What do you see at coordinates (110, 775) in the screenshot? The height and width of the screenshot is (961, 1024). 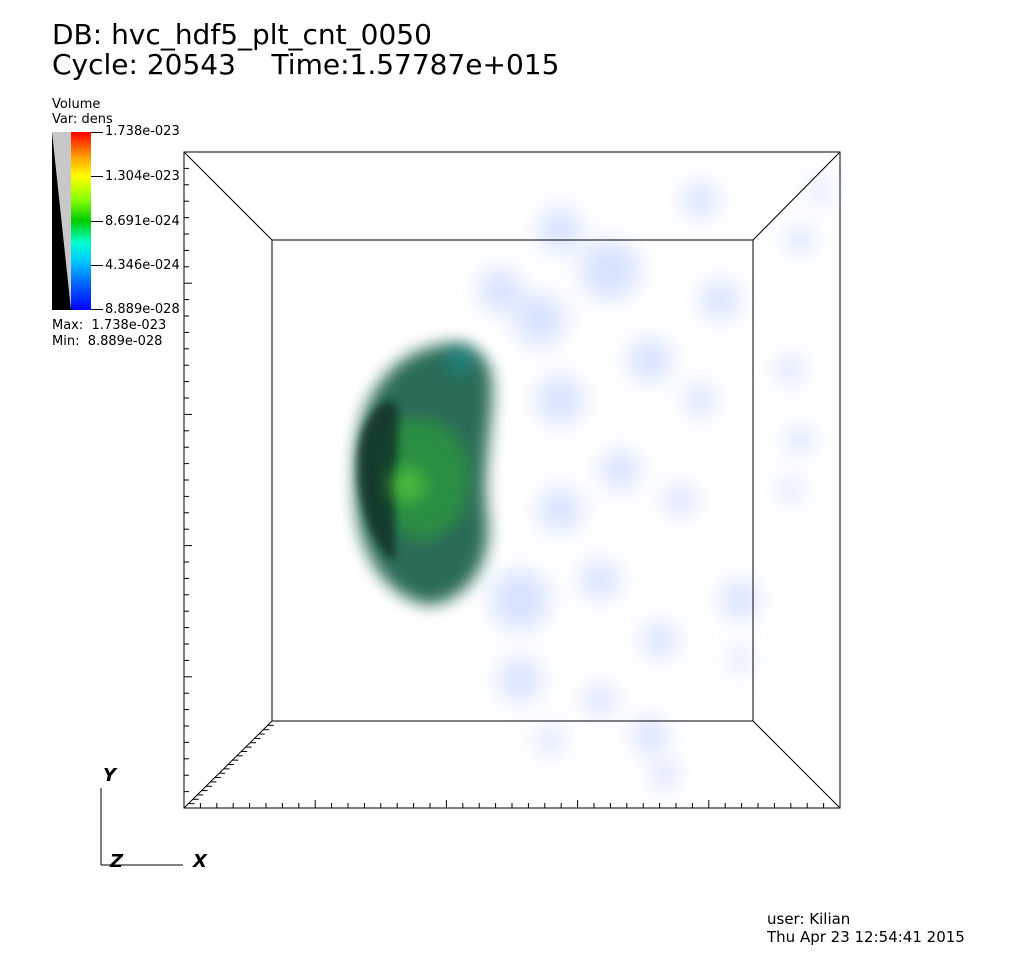 I see `y-axis-label: Y` at bounding box center [110, 775].